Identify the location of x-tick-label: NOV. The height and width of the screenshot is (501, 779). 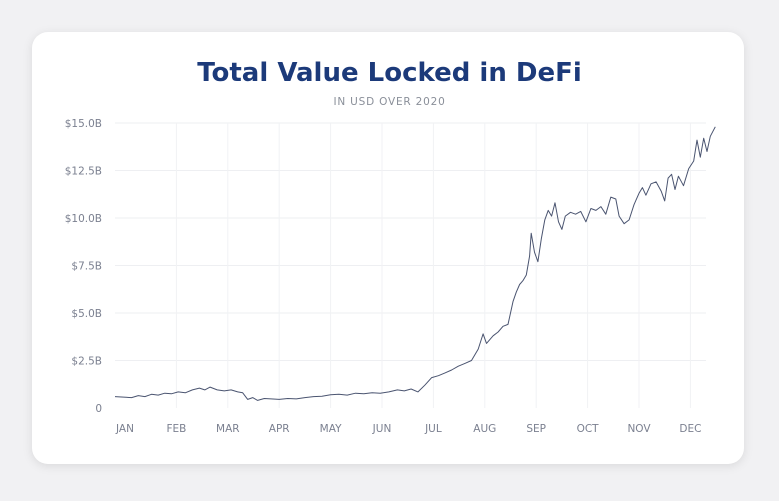
(639, 429).